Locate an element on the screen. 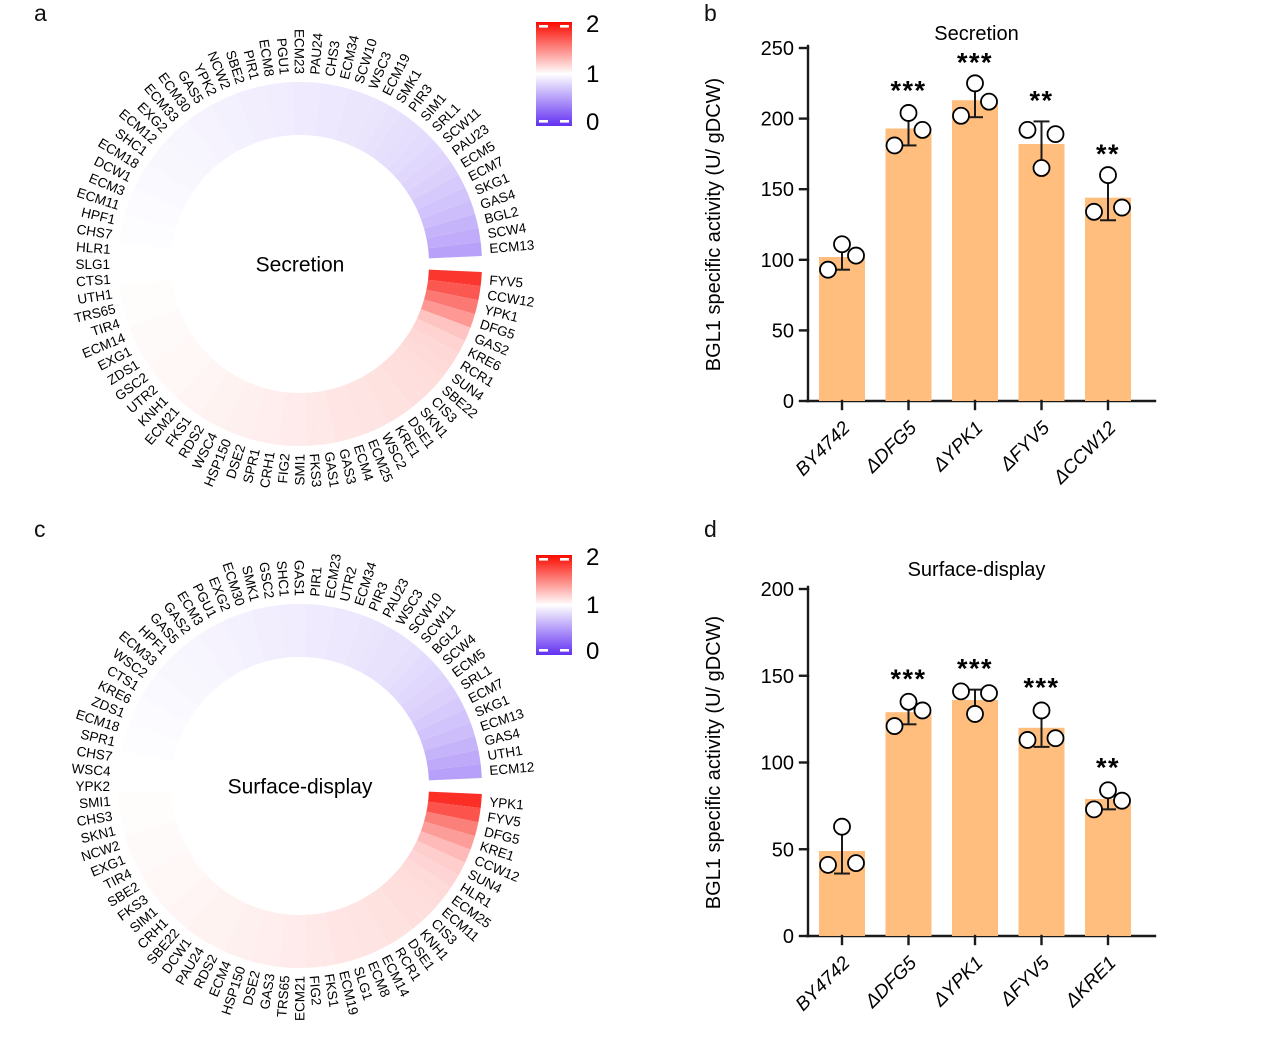 This screenshot has height=1046, width=1269. bar-BY4742 is located at coordinates (842, 328).